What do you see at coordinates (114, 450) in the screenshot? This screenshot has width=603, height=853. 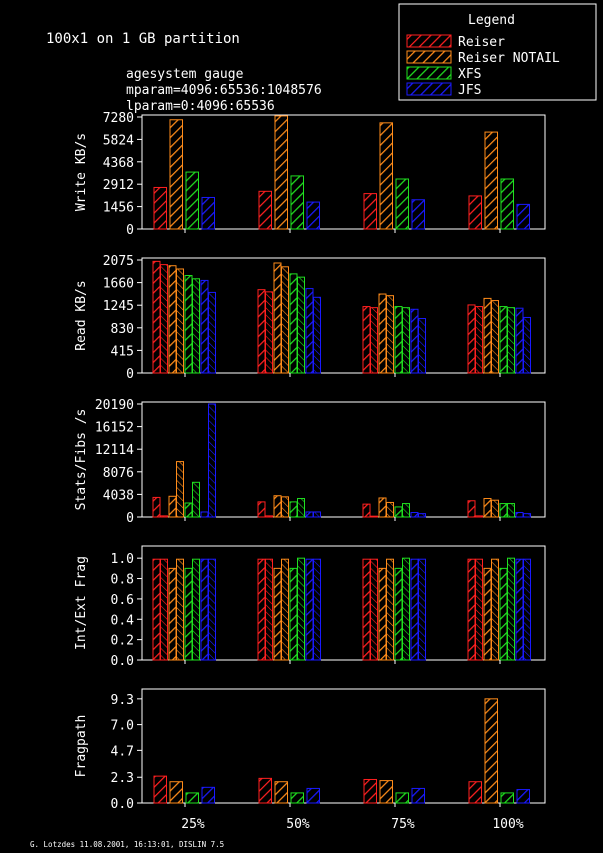 I see `y-tick-label: 12114` at bounding box center [114, 450].